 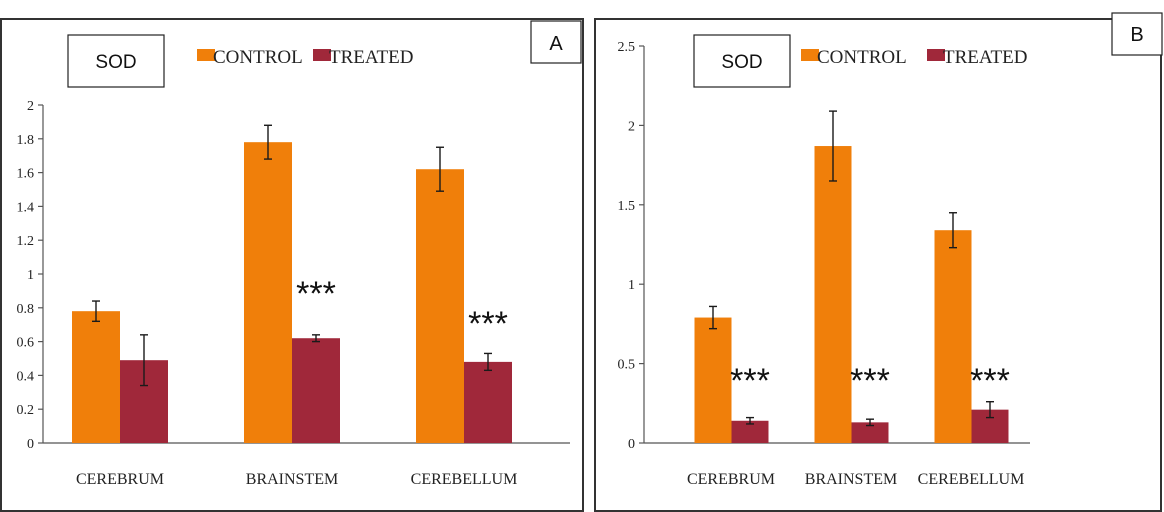 What do you see at coordinates (985, 57) in the screenshot?
I see `legend-b-treated-label: TREATED` at bounding box center [985, 57].